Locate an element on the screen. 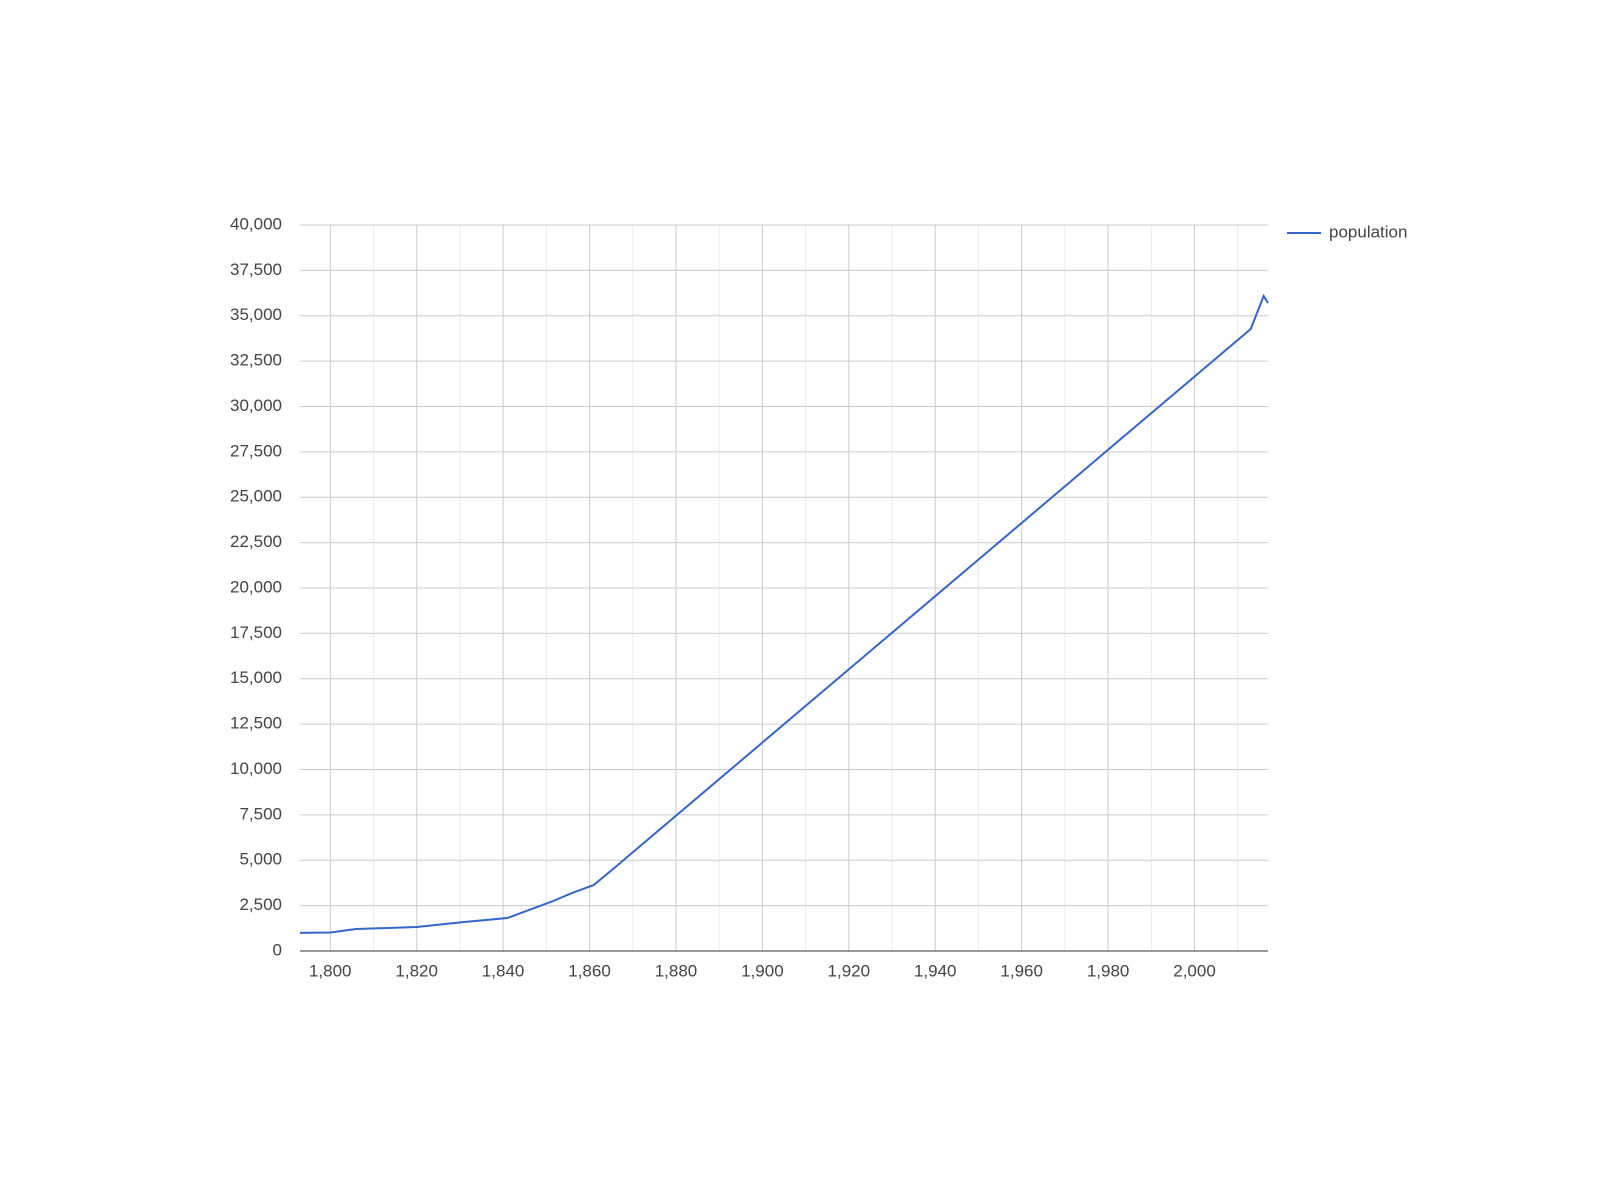  x-tick-label: 1,800 is located at coordinates (330, 970).